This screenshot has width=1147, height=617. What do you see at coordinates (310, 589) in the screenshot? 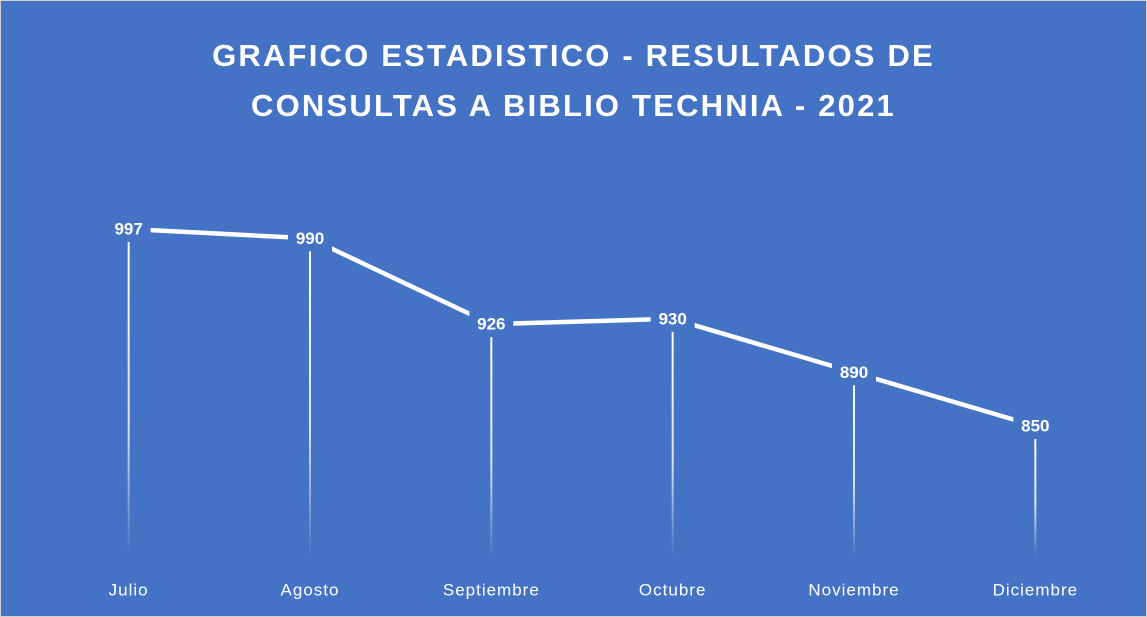
I see `x-tick-label: Agosto` at bounding box center [310, 589].